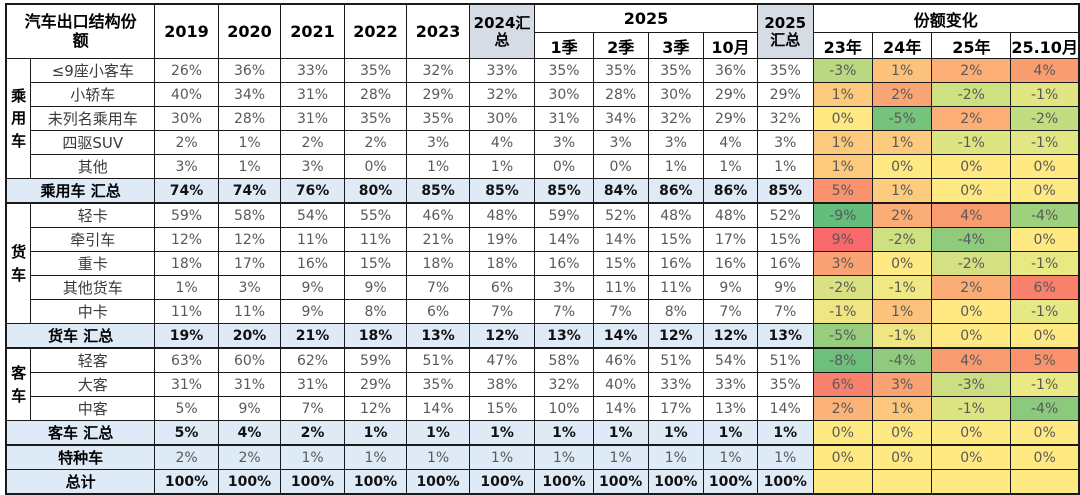  Describe the element at coordinates (80, 457) in the screenshot. I see `row-label: 特种车` at that location.